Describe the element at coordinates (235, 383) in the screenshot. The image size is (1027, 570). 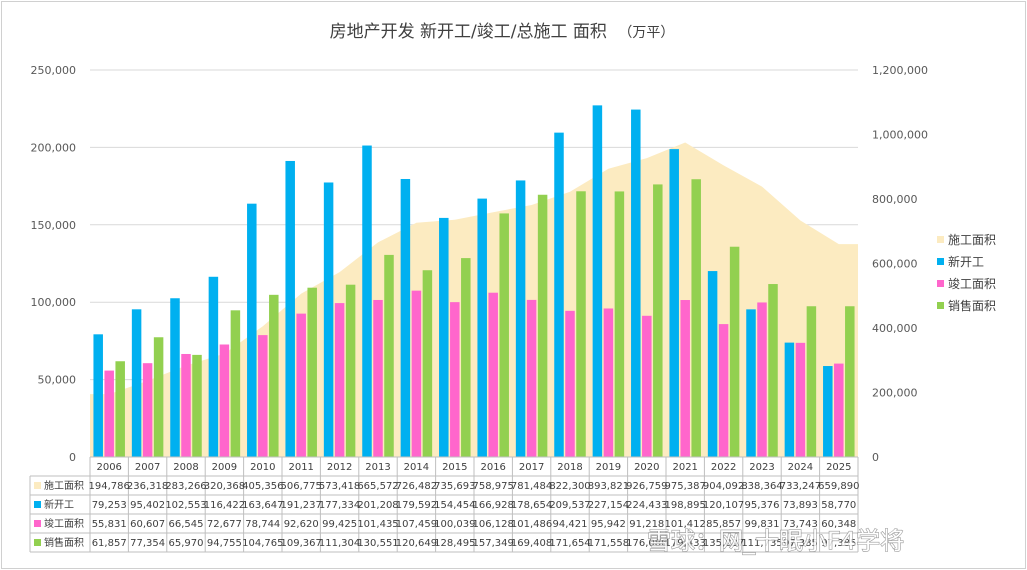
I see `bar-销售面积-2009` at that location.